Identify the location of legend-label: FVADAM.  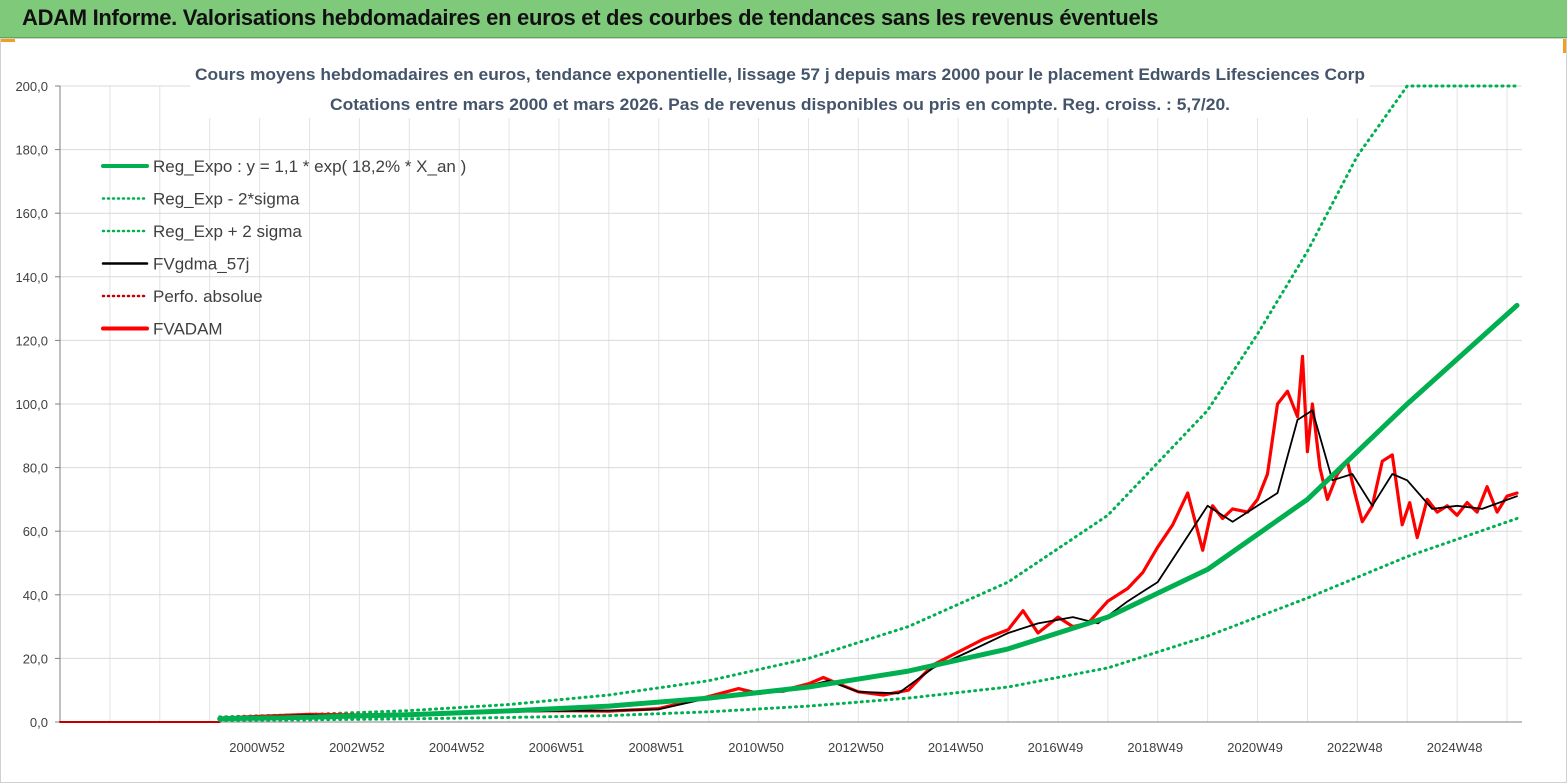
(188, 329).